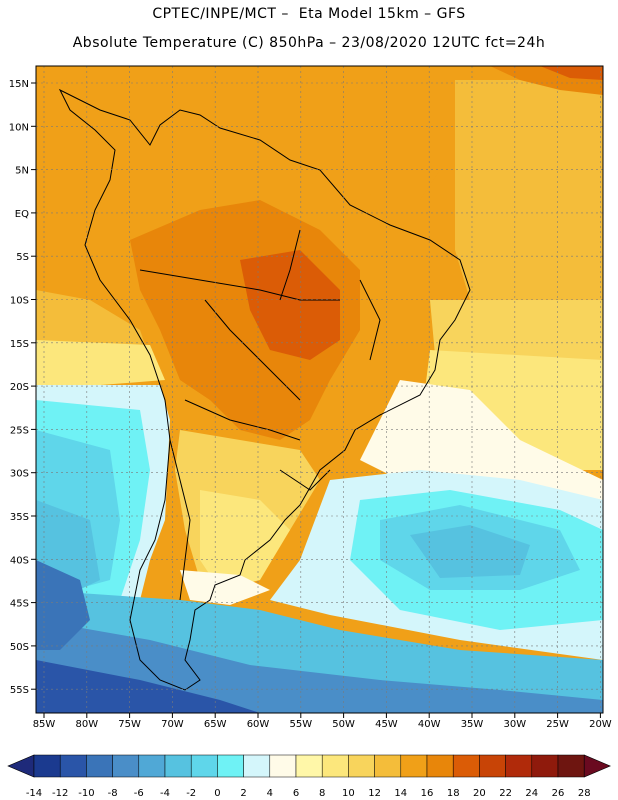 This screenshot has width=618, height=800. Describe the element at coordinates (63, 605) in the screenshot. I see `field-pacific-neg8` at that location.